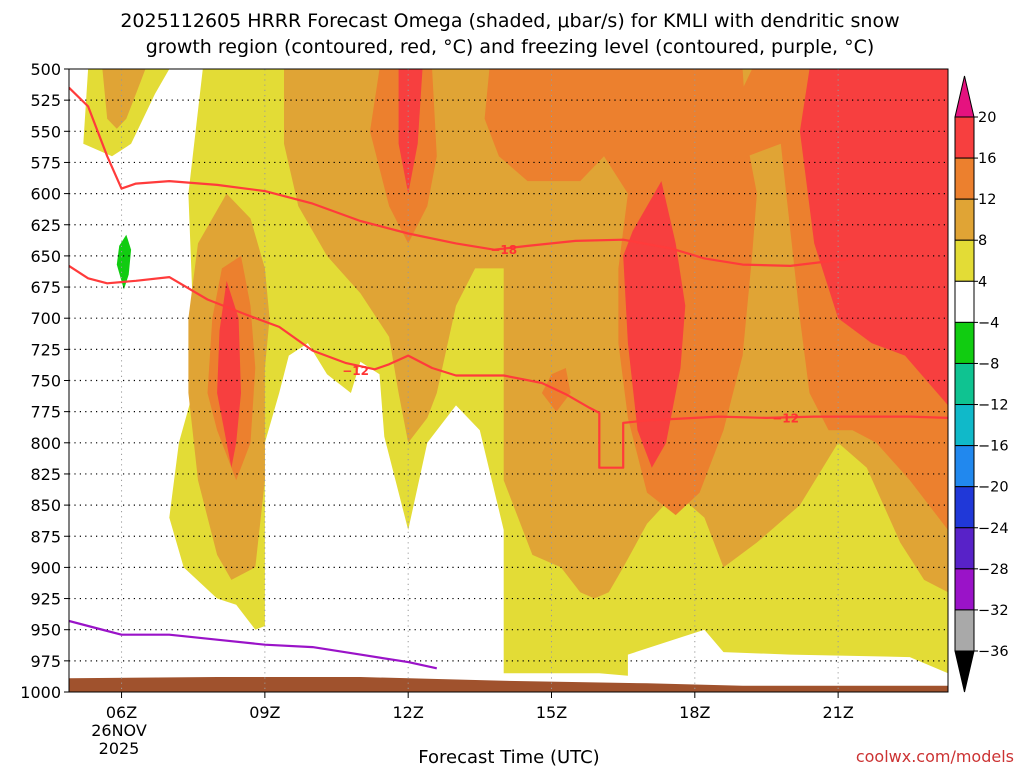 The width and height of the screenshot is (1024, 768). Describe the element at coordinates (964, 466) in the screenshot. I see `colorbar-bin--20` at that location.